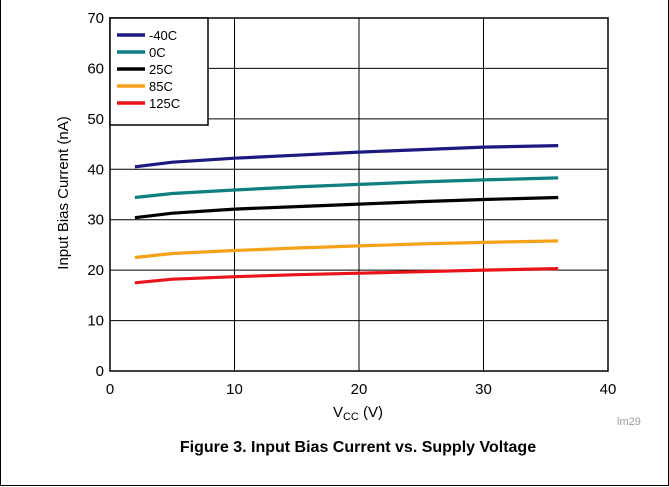  I want to click on x-tick-label: 30, so click(483, 389).